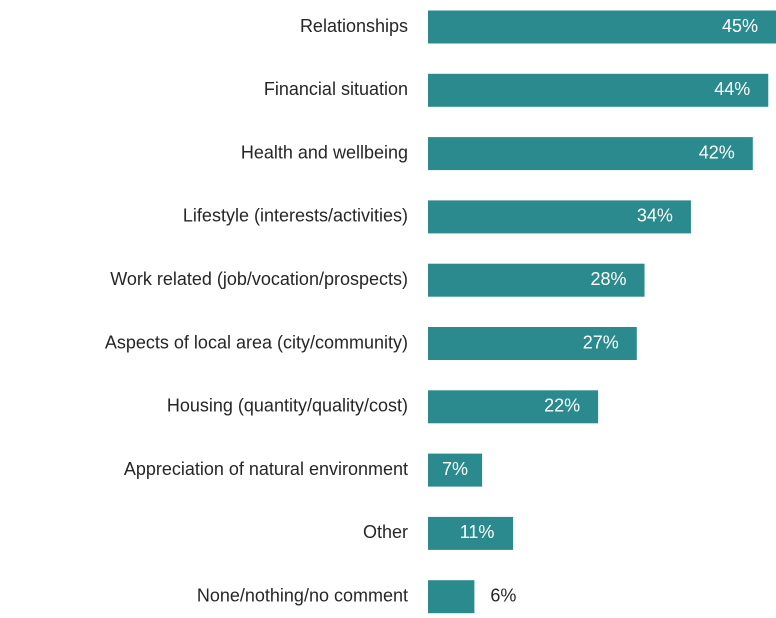  I want to click on category-label: Housing (quantity/quality/cost), so click(287, 406).